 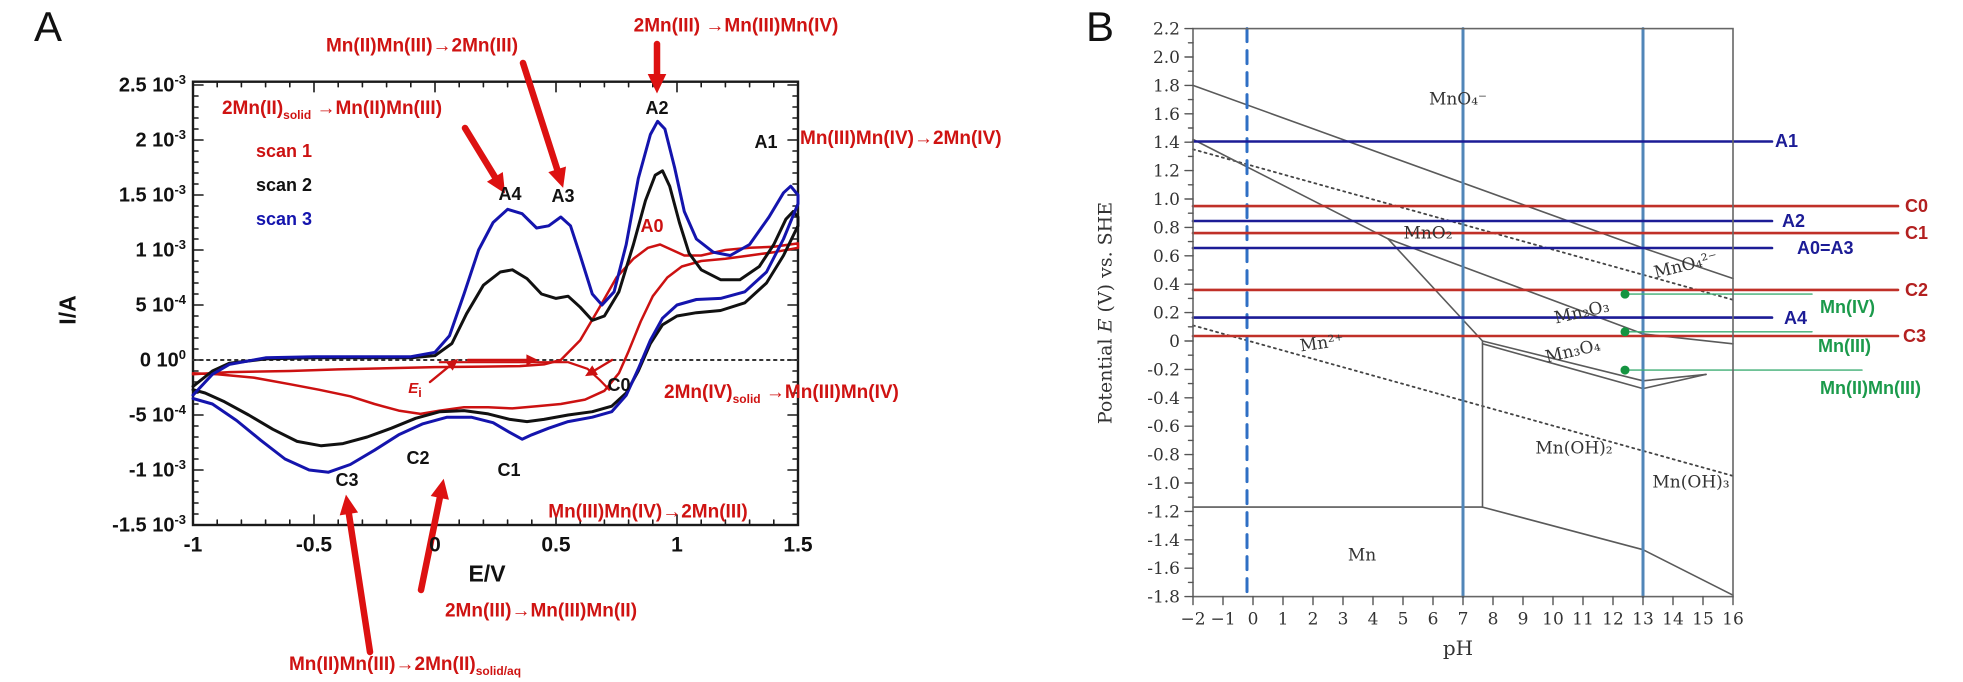 What do you see at coordinates (1703, 620) in the screenshot?
I see `b-xtick-15: 15` at bounding box center [1703, 620].